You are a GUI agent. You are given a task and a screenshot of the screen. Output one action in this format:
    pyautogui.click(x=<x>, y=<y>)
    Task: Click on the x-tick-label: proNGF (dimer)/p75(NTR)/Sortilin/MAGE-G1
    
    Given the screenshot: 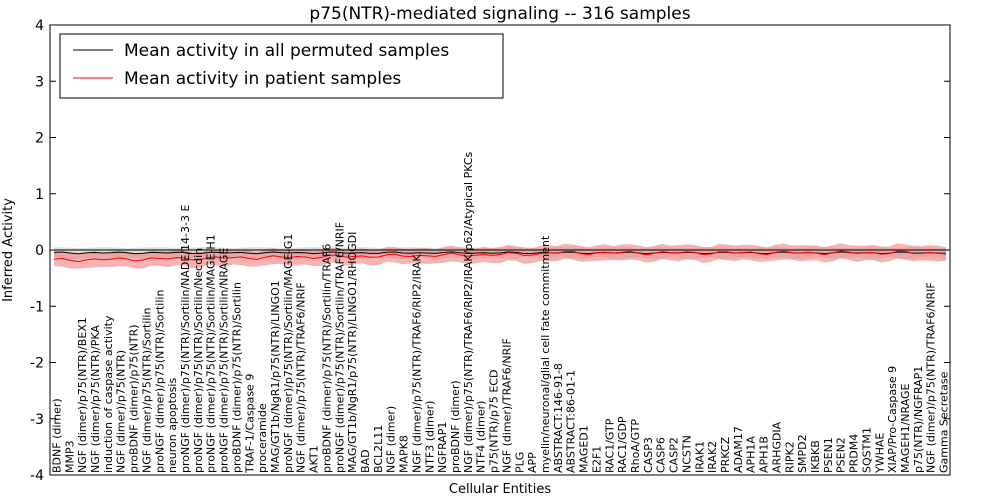 What is the action you would take?
    pyautogui.click(x=288, y=353)
    